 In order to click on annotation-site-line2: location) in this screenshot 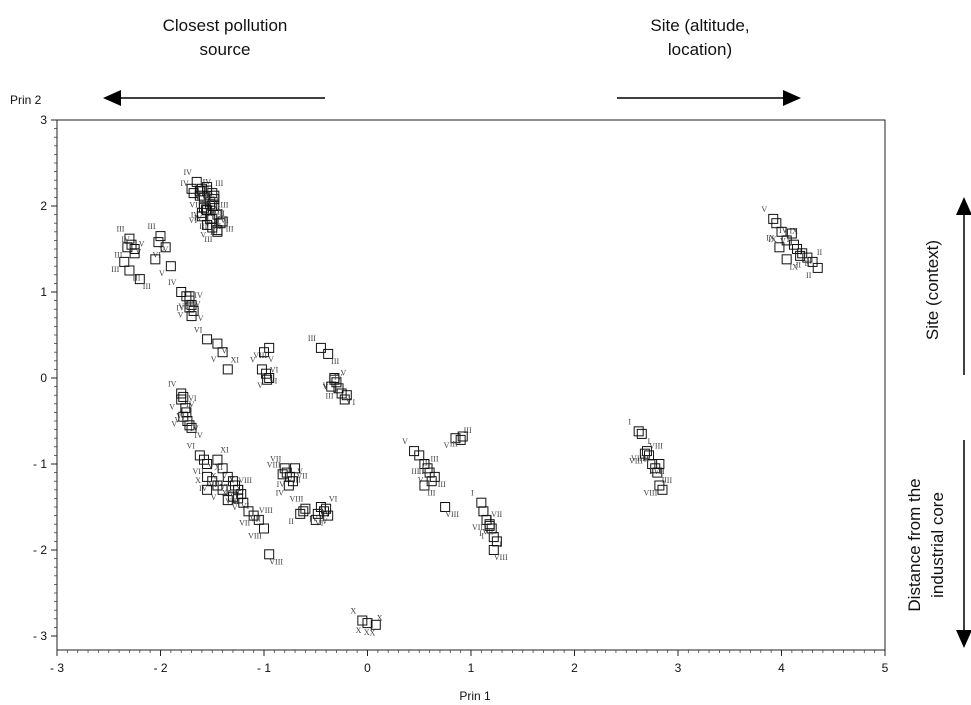, I will do `click(700, 49)`.